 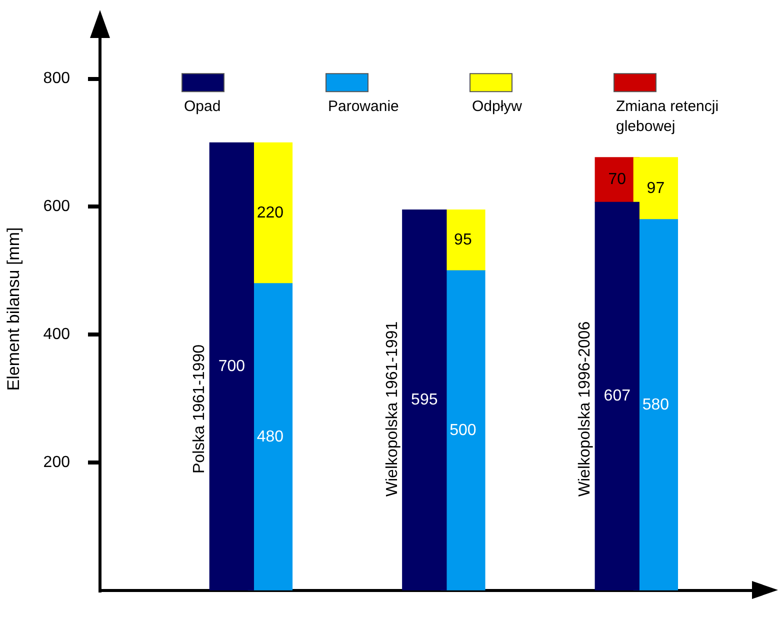 I want to click on x-tick-label: Wielkopolska 1961-1991, so click(x=392, y=409).